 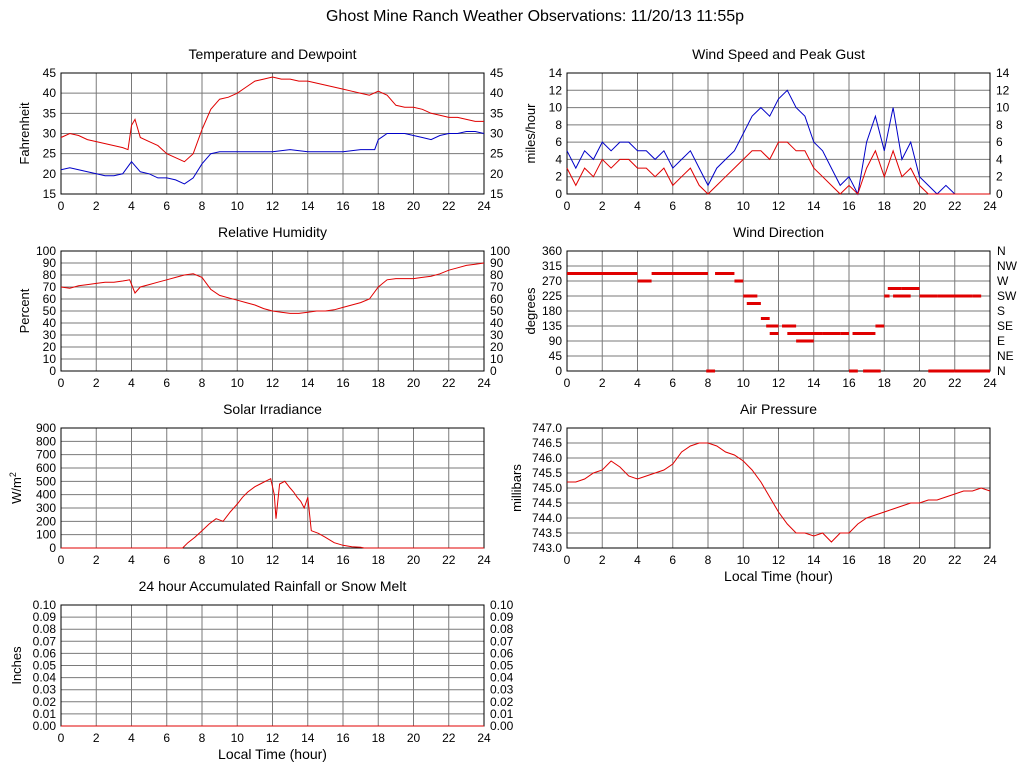 I want to click on wind_speed-y-right-tick-label: 14, so click(x=1003, y=73).